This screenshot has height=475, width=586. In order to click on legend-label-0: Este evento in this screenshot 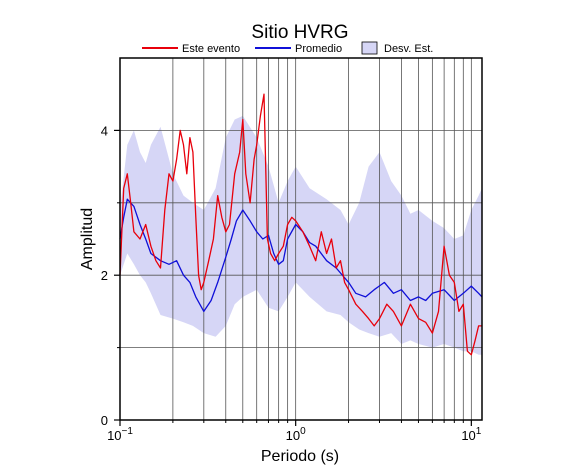, I will do `click(211, 49)`.